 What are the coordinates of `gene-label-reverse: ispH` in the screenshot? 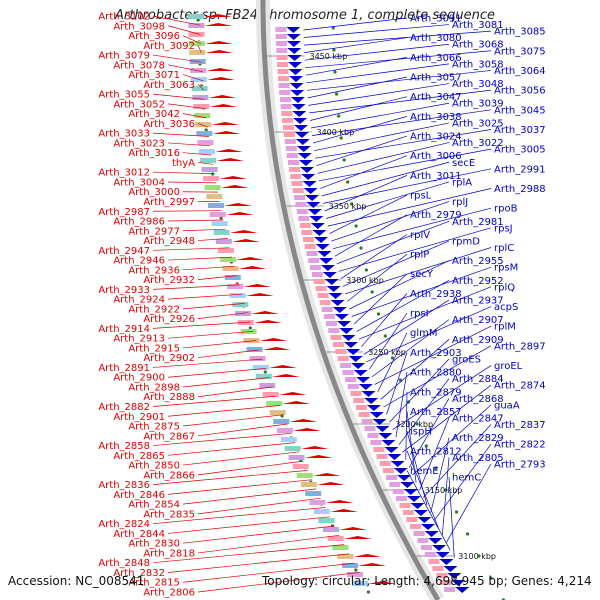 It's located at (421, 432).